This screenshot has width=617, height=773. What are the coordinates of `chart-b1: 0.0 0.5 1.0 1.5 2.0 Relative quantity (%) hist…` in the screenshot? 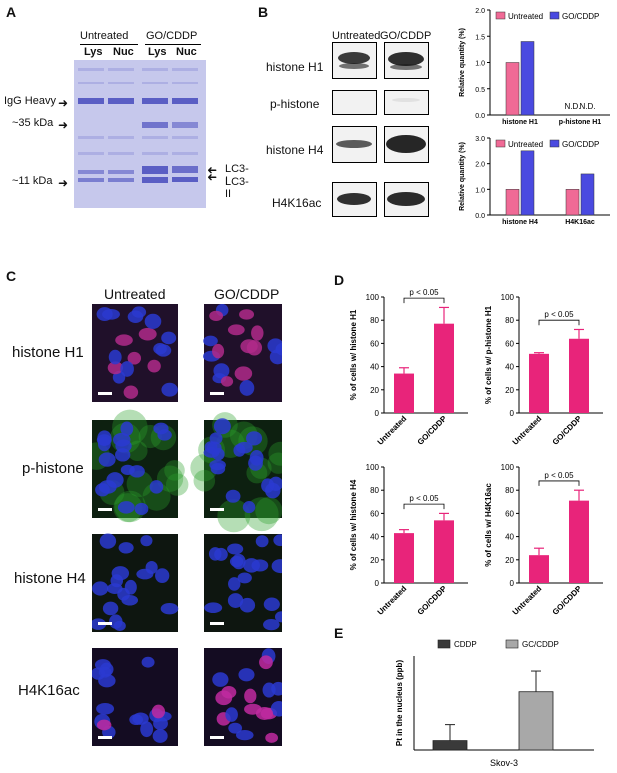 It's located at (534, 67).